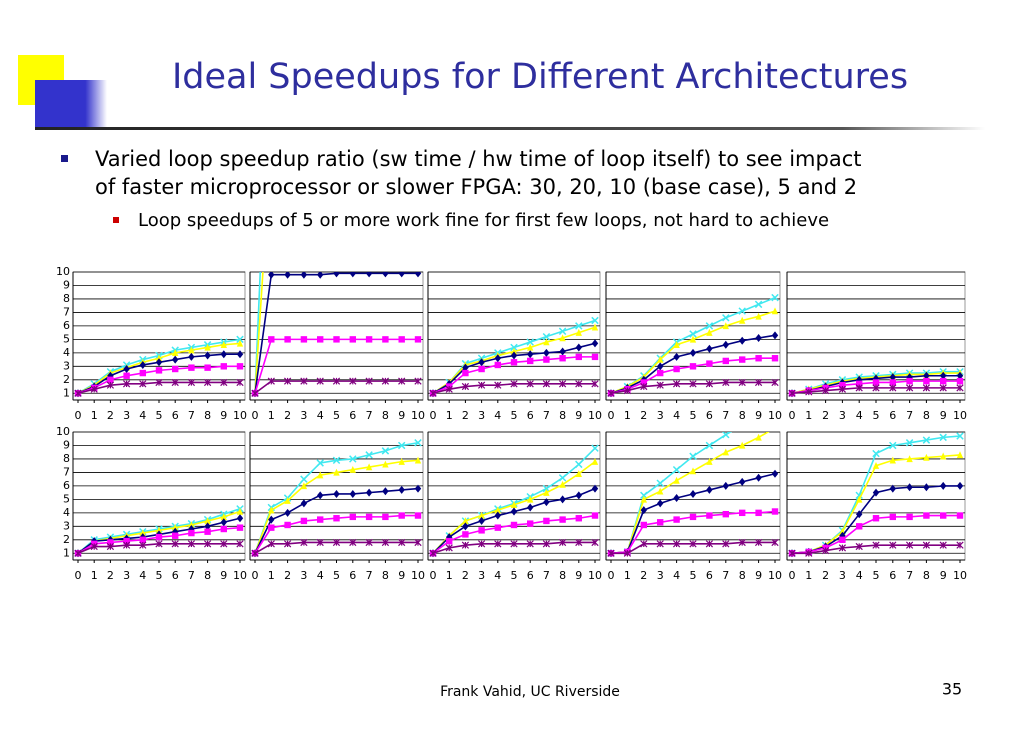 Image resolution: width=1023 pixels, height=731 pixels. Describe the element at coordinates (66, 552) in the screenshot. I see `y-tick-label: 1` at that location.